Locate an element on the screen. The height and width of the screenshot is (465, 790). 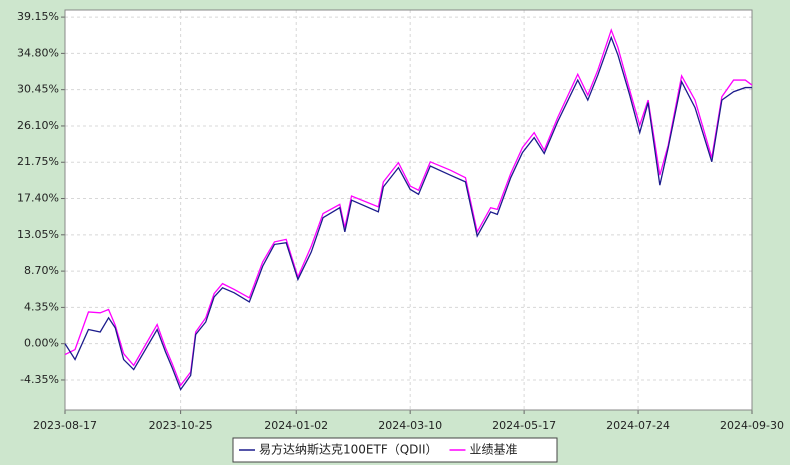
x-tick-label: 2023-08-17 is located at coordinates (65, 425).